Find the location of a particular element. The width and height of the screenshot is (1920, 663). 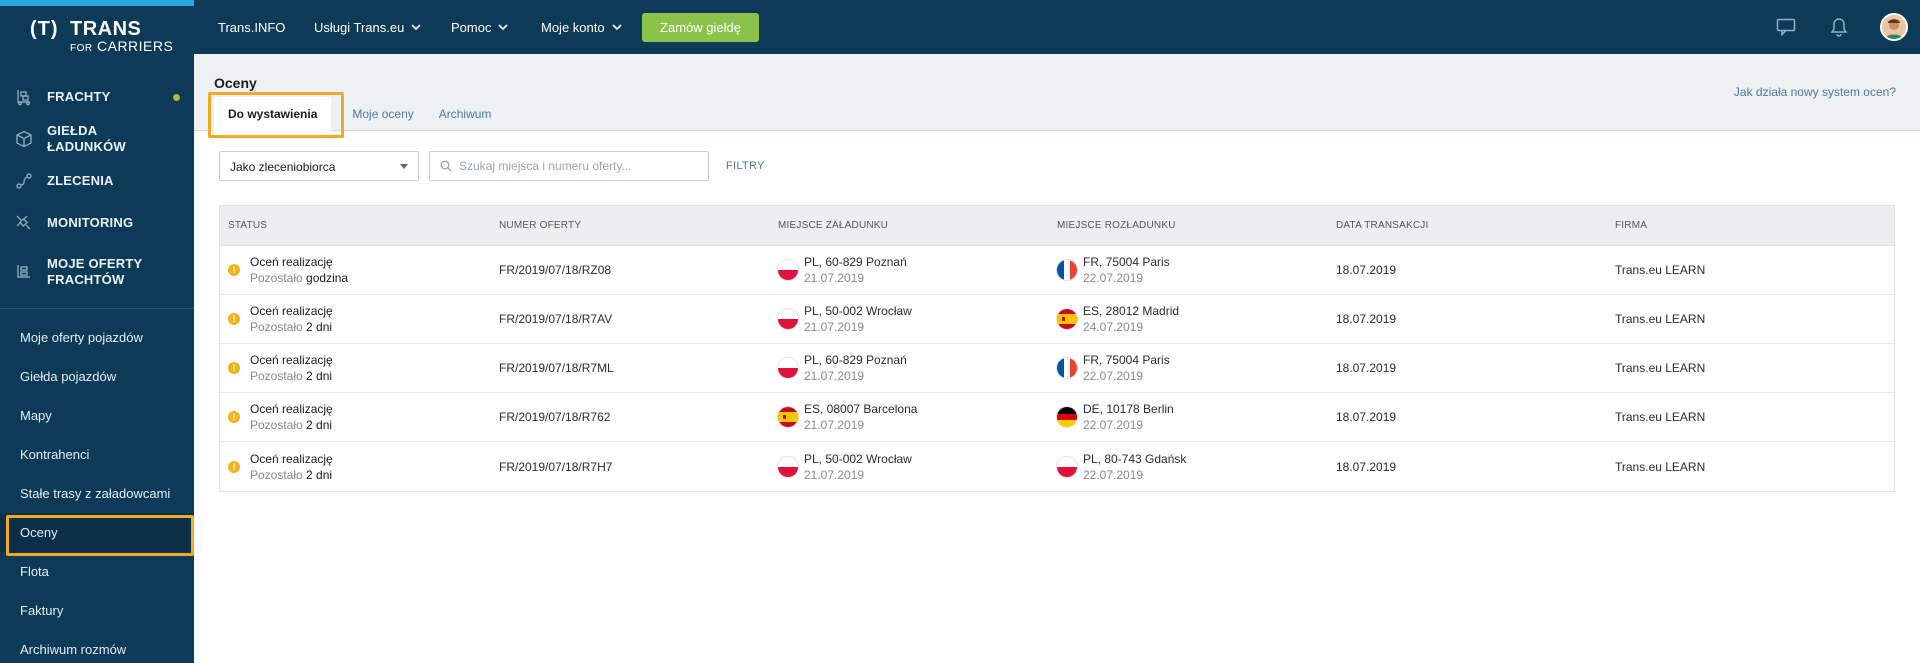

unloading-date: 24.07.2019 is located at coordinates (1113, 327).